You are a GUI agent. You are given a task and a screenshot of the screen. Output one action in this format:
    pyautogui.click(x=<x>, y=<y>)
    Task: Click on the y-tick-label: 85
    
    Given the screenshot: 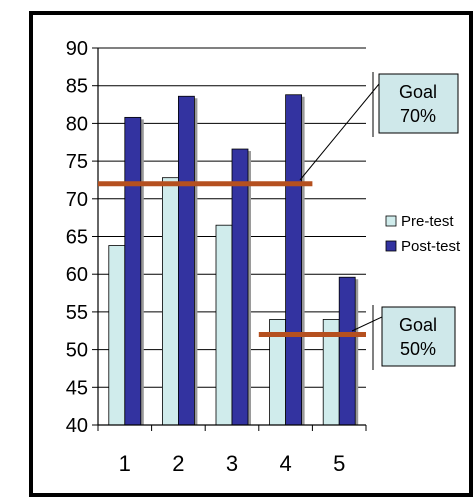 What is the action you would take?
    pyautogui.click(x=77, y=87)
    